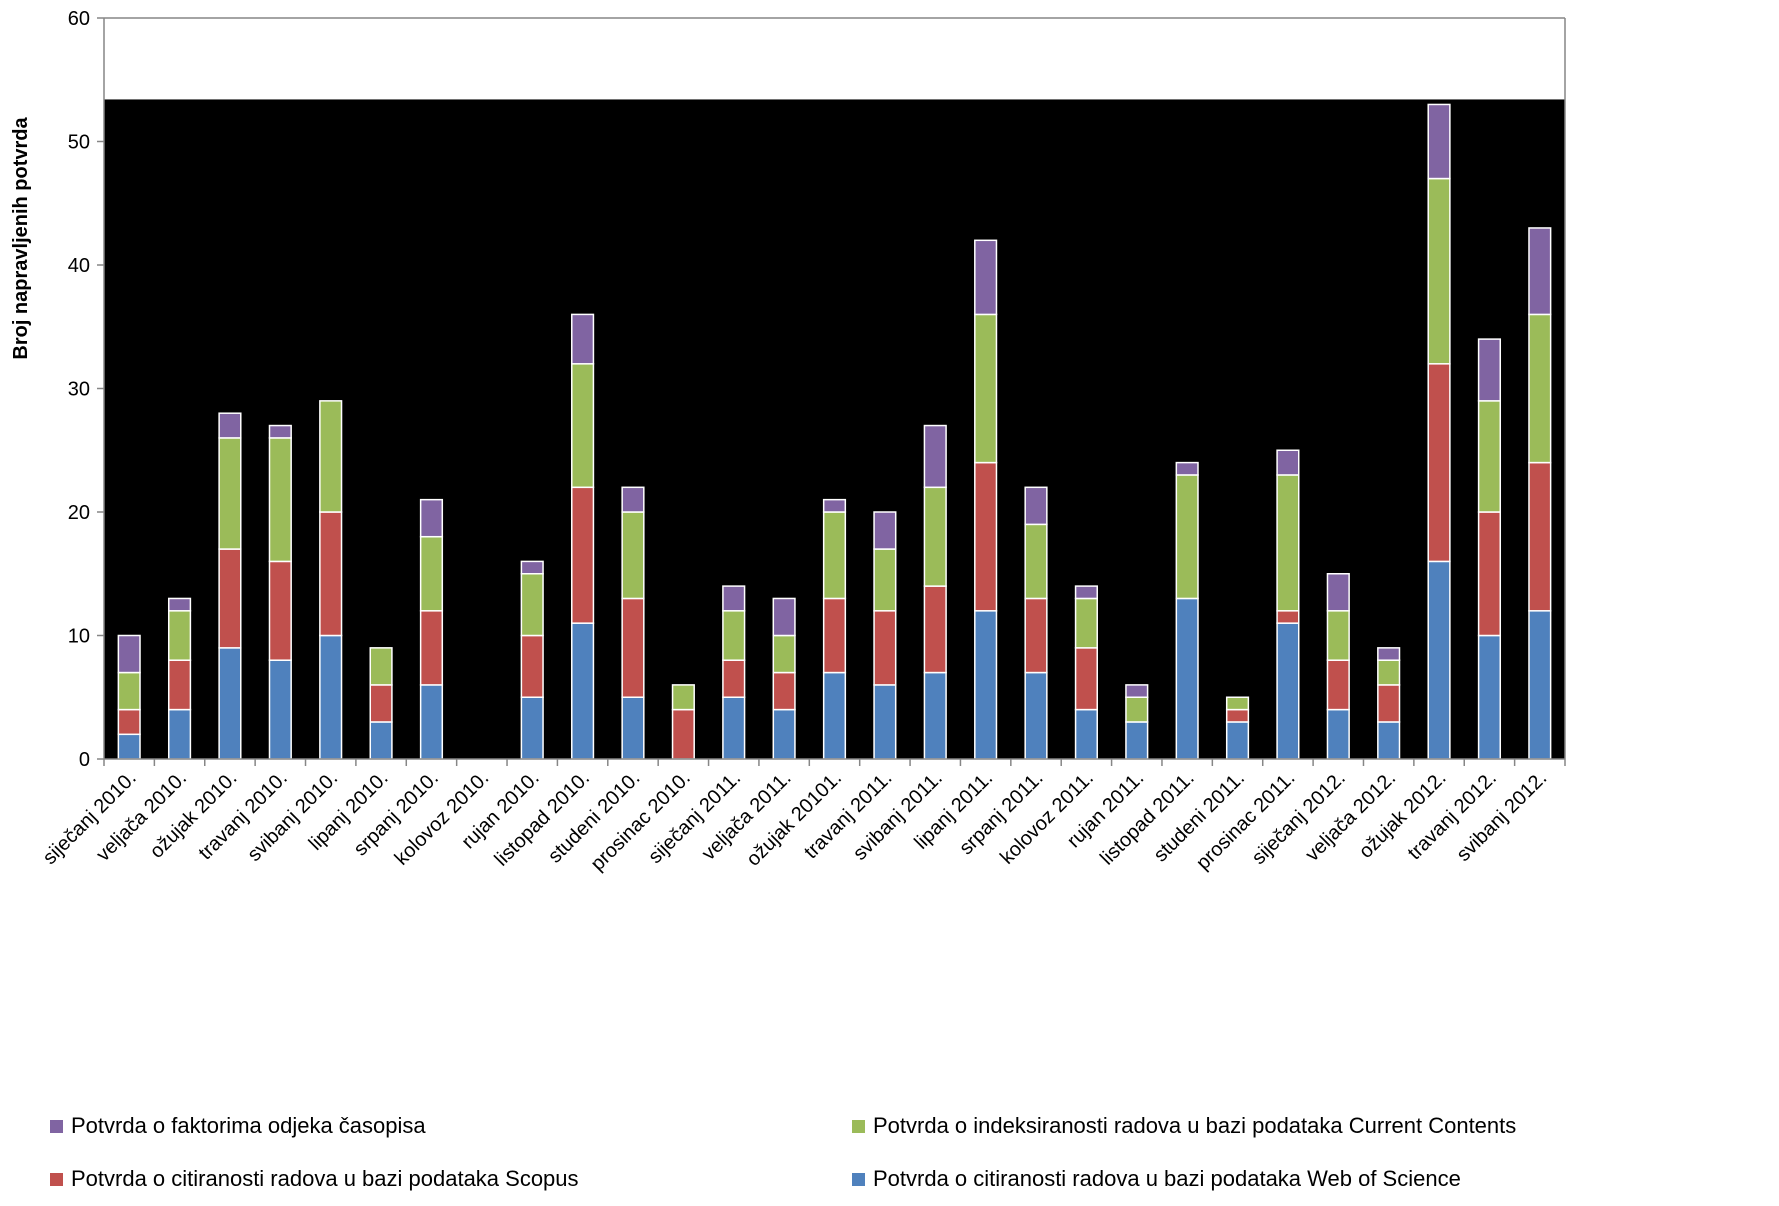 The height and width of the screenshot is (1206, 1779). I want to click on y-tick-label: 10, so click(79, 637).